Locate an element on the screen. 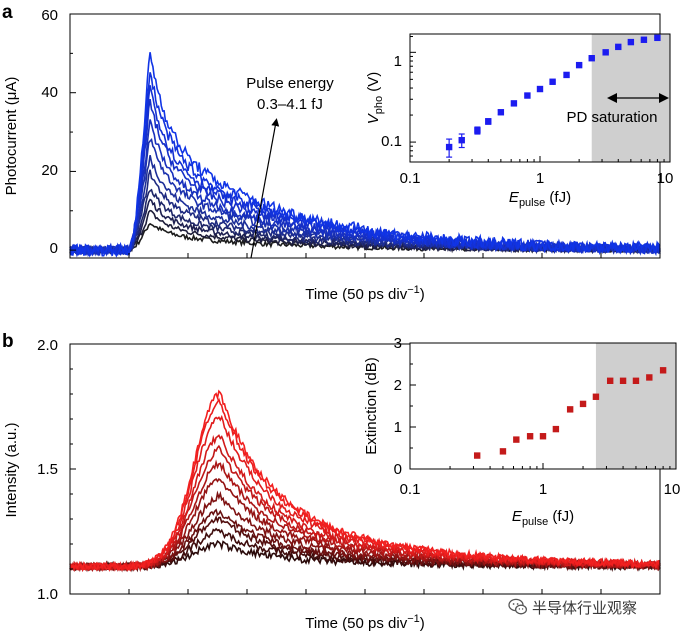 The height and width of the screenshot is (635, 685). inset-extinction-xlabel-main: E is located at coordinates (517, 516).